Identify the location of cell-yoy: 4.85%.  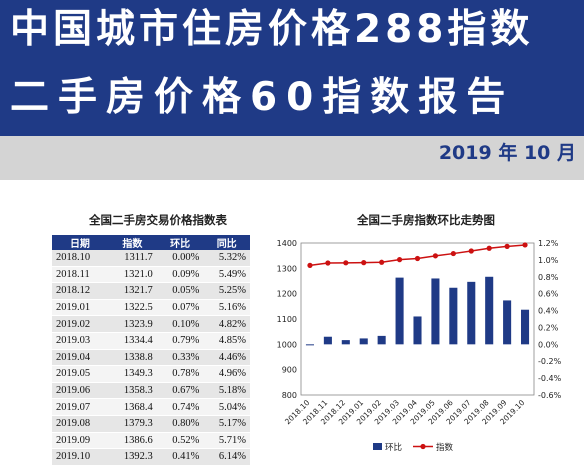
(226, 341).